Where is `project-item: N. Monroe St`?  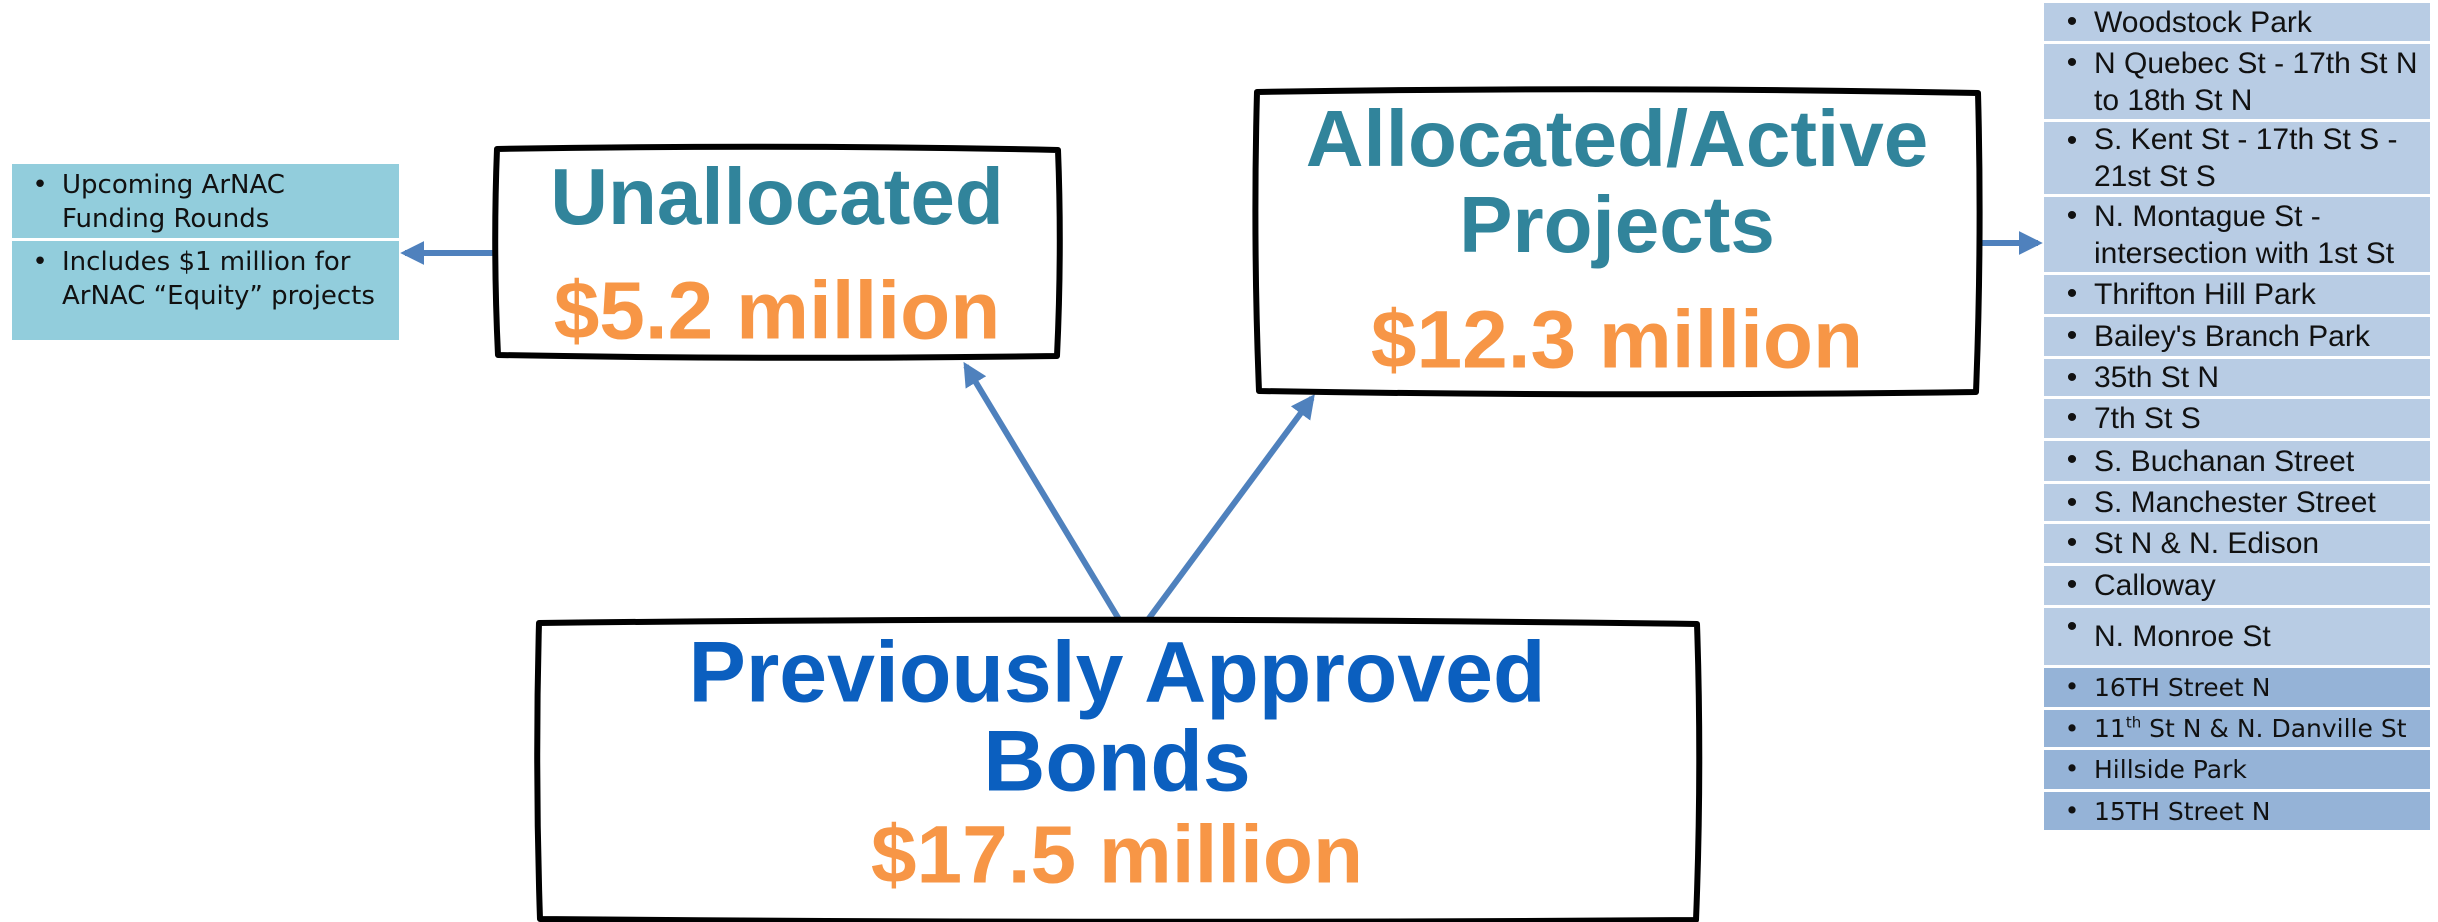 project-item: N. Monroe St is located at coordinates (2237, 638).